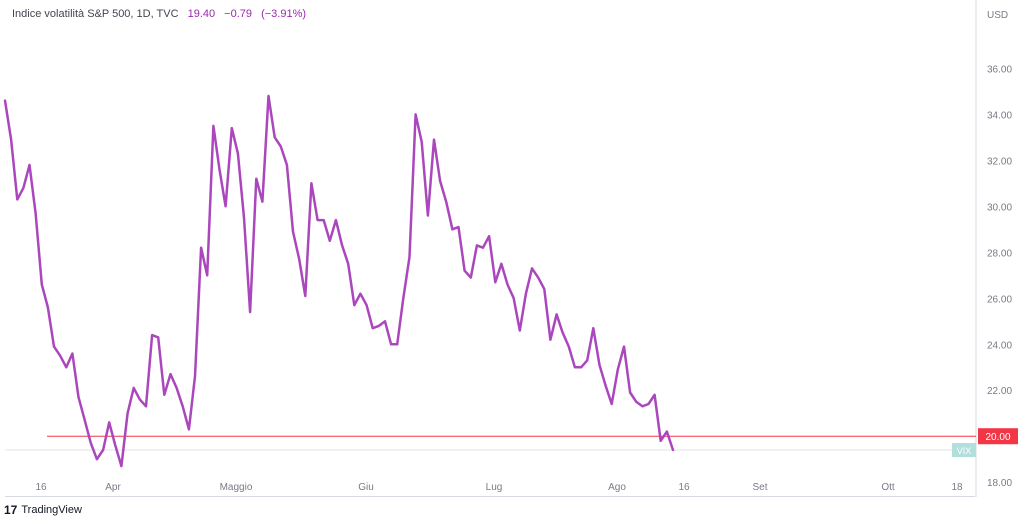 This screenshot has width=1024, height=519. I want to click on y-tick-label: 18.00, so click(999, 483).